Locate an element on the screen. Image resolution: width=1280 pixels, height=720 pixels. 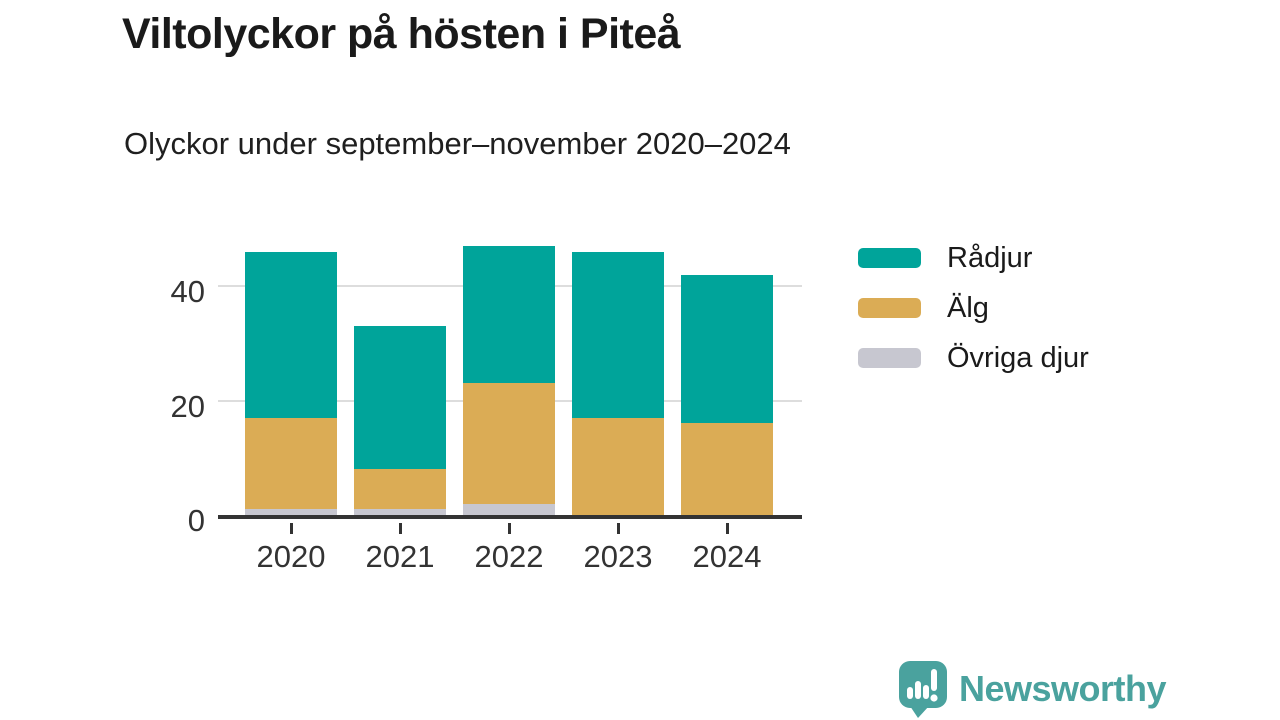
legend-label: Övriga djur is located at coordinates (1018, 357).